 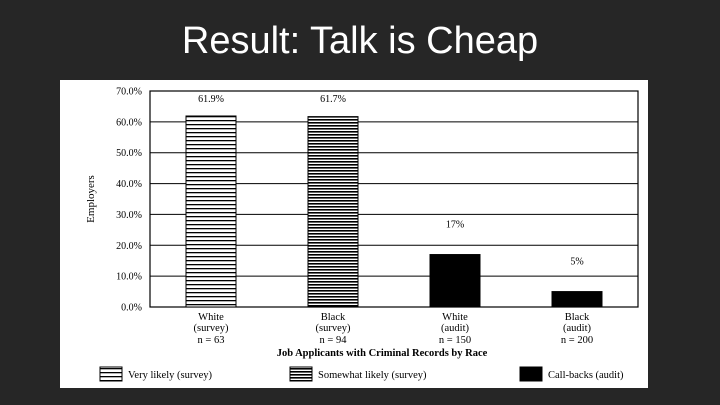 I want to click on bar-value-label: 17%, so click(x=455, y=225).